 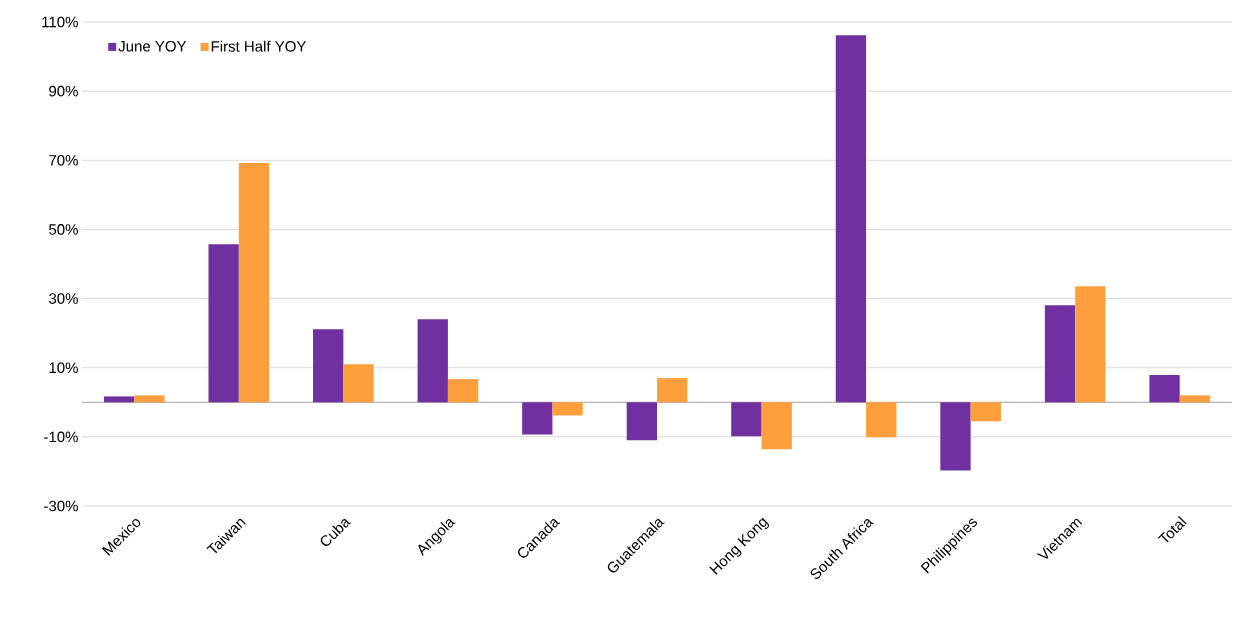 I want to click on y-tick-label: 50%, so click(x=63, y=229).